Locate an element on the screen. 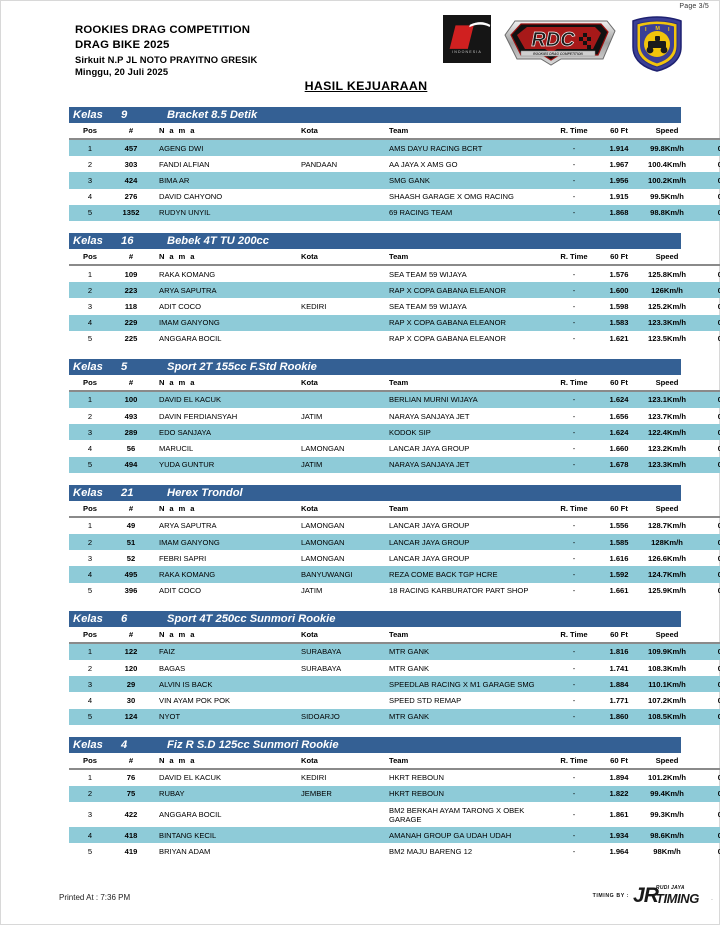  cell-sixtyft: 1.556 is located at coordinates (619, 526).